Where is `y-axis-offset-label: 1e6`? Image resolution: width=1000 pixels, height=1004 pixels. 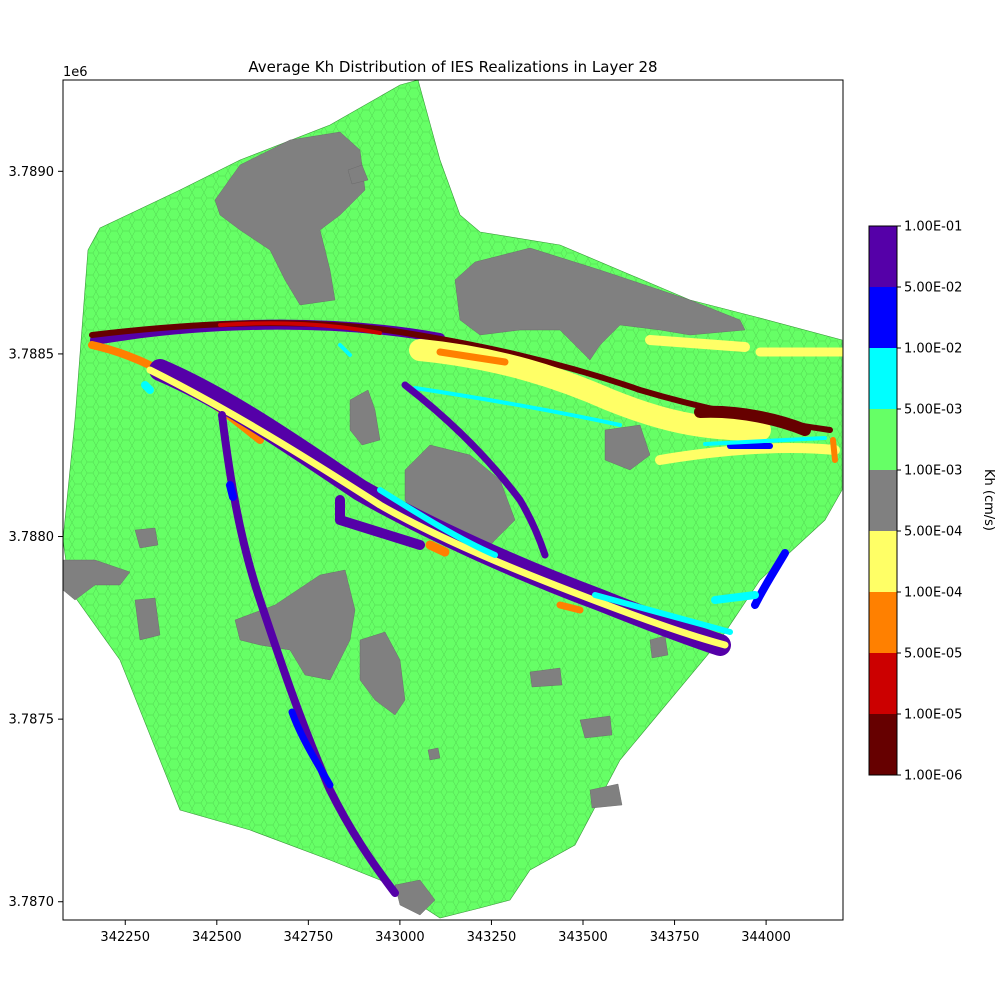 y-axis-offset-label: 1e6 is located at coordinates (75, 72).